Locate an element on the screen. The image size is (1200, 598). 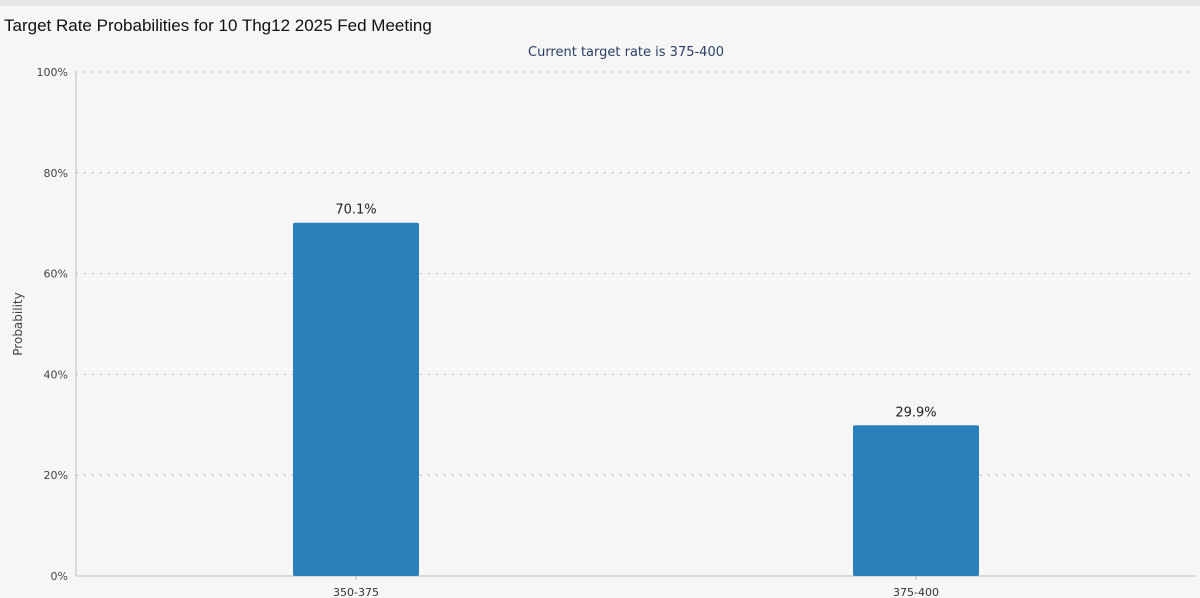
y-tick-label: 40% is located at coordinates (56, 374).